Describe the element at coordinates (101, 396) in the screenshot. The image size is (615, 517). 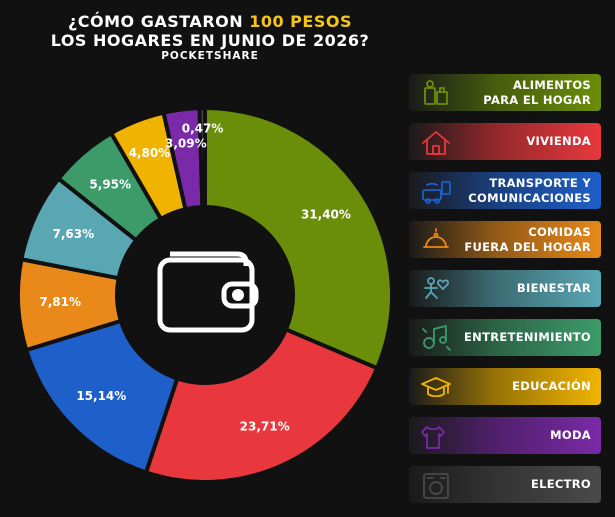
I see `data-label-transporte-y-comunicaciones: 15,14%` at that location.